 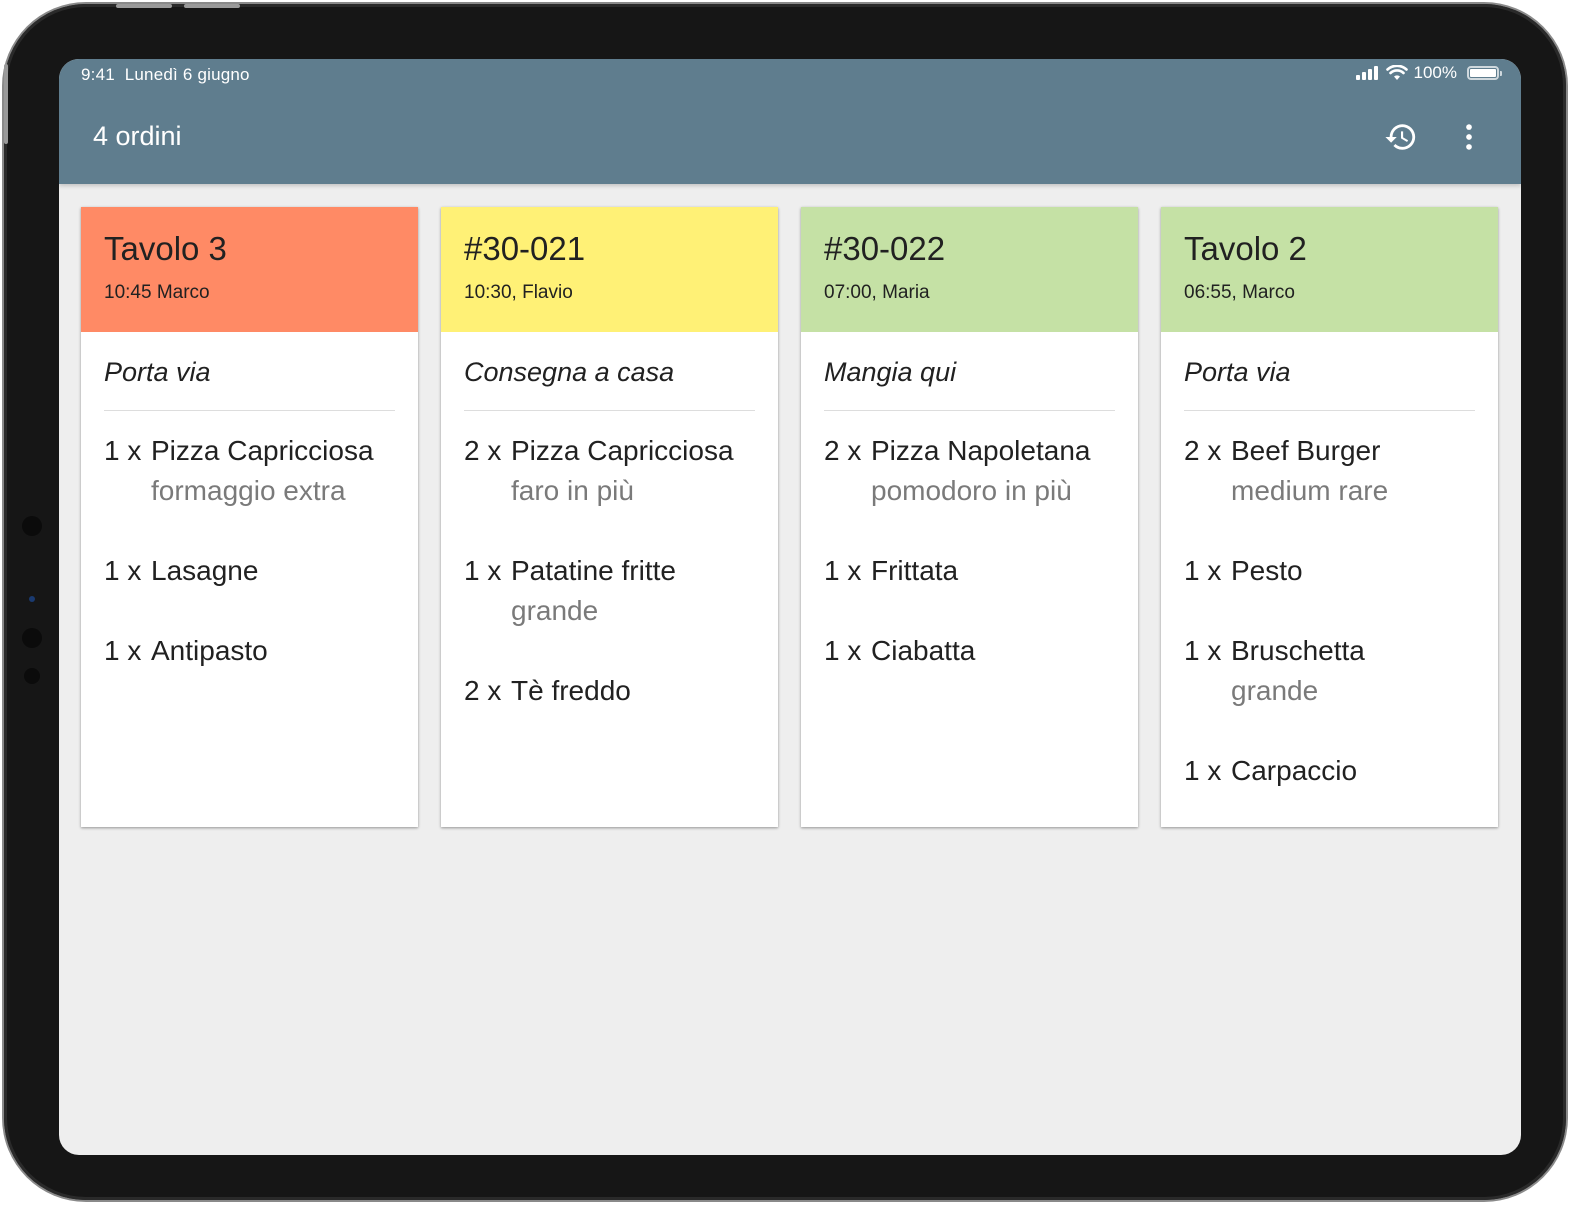 What do you see at coordinates (790, 121) in the screenshot?
I see `app-bar: 9:41 Lunedì 6 giugno 100% 4 ordini` at bounding box center [790, 121].